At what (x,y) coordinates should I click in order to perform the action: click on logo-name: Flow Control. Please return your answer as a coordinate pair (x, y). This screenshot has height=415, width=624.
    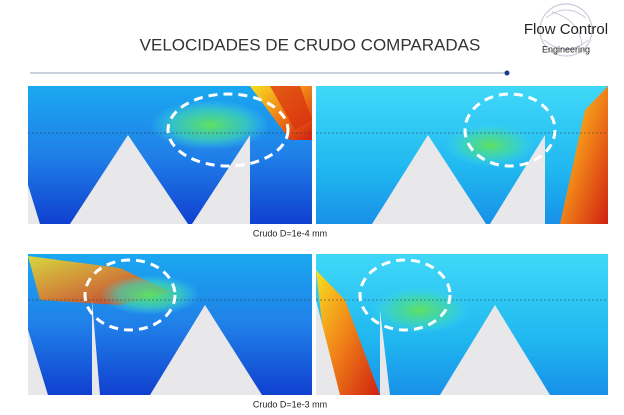
    Looking at the image, I should click on (566, 29).